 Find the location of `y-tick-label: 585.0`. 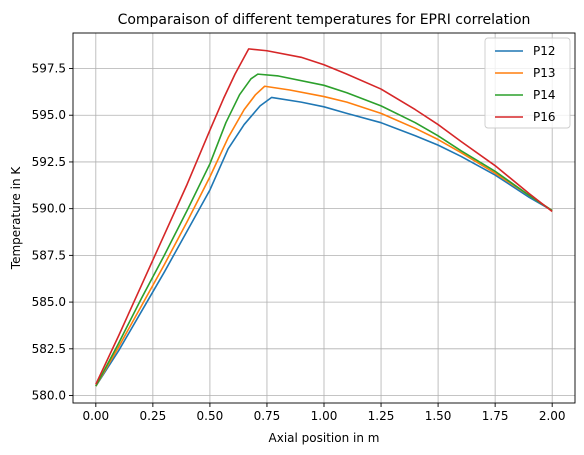

y-tick-label: 585.0 is located at coordinates (49, 302).